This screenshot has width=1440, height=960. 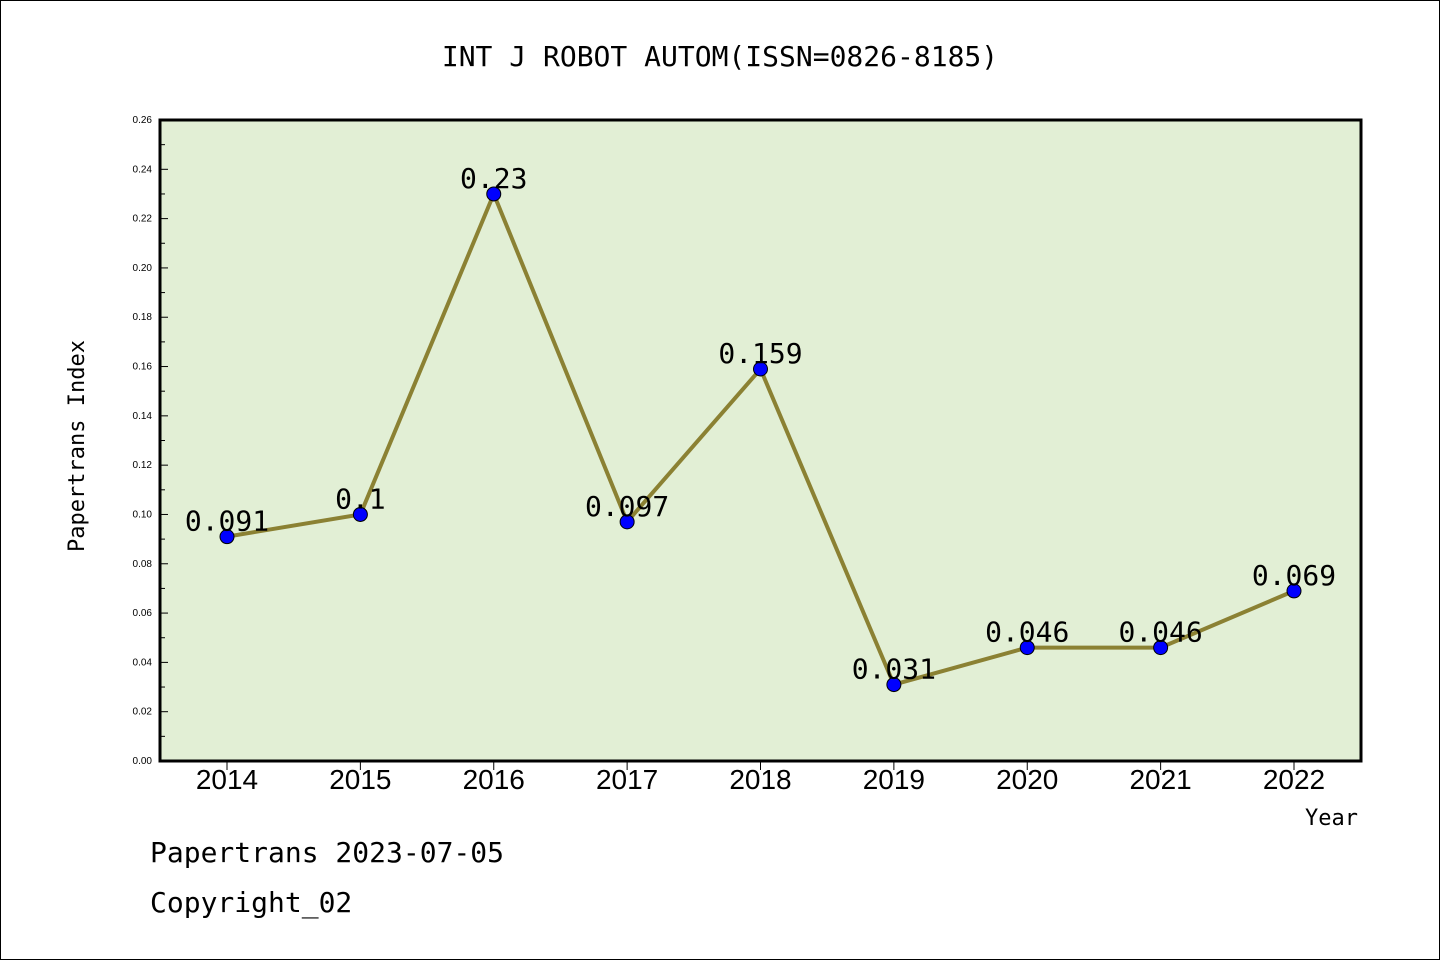 What do you see at coordinates (894, 669) in the screenshot?
I see `data-label: 0.031` at bounding box center [894, 669].